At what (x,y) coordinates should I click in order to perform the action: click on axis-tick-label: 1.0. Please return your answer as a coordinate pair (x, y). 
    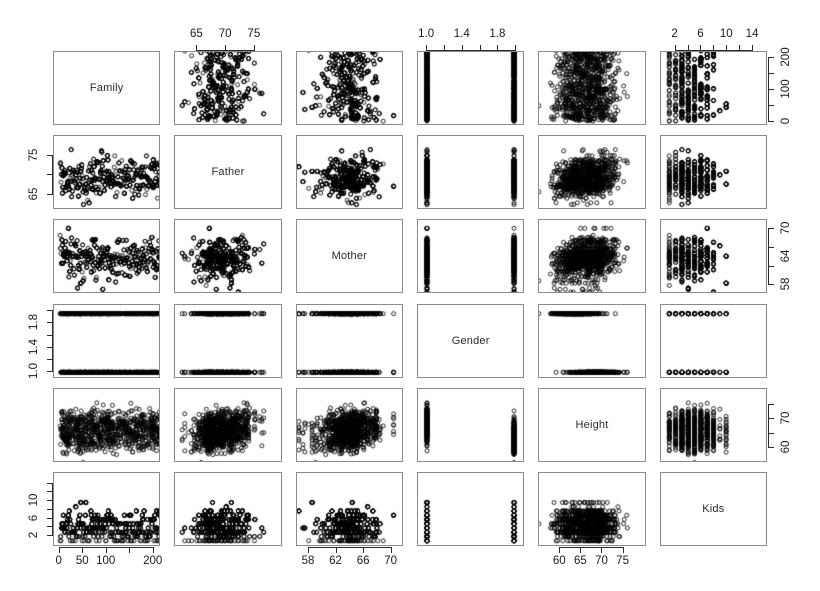
    Looking at the image, I should click on (34, 370).